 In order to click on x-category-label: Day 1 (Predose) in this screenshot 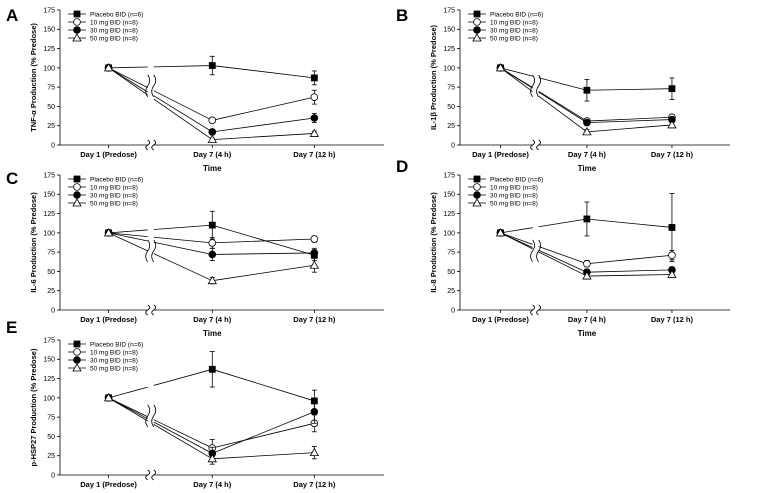, I will do `click(108, 484)`.